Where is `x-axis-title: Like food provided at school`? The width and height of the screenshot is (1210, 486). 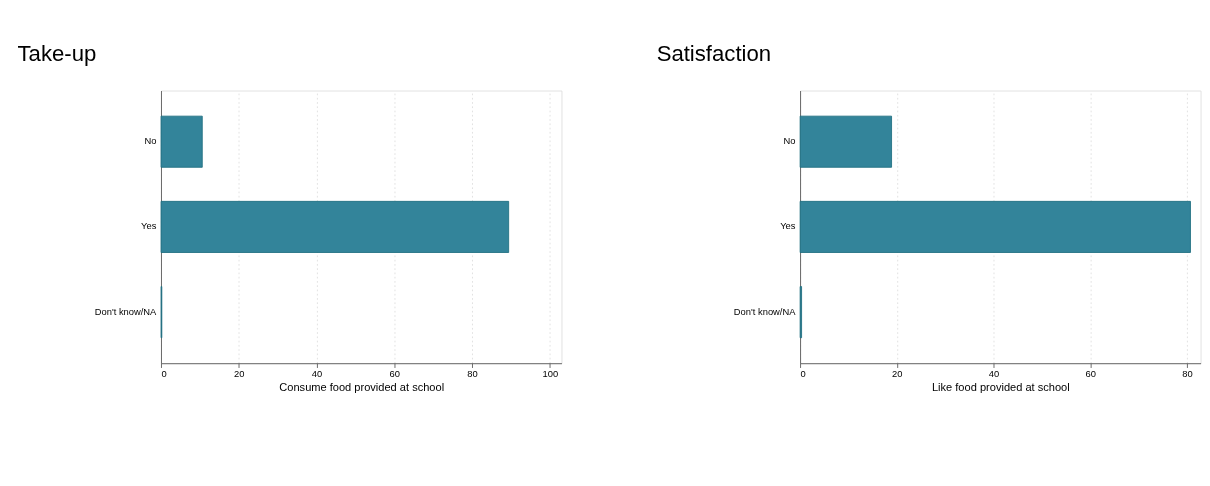 x-axis-title: Like food provided at school is located at coordinates (1000, 386).